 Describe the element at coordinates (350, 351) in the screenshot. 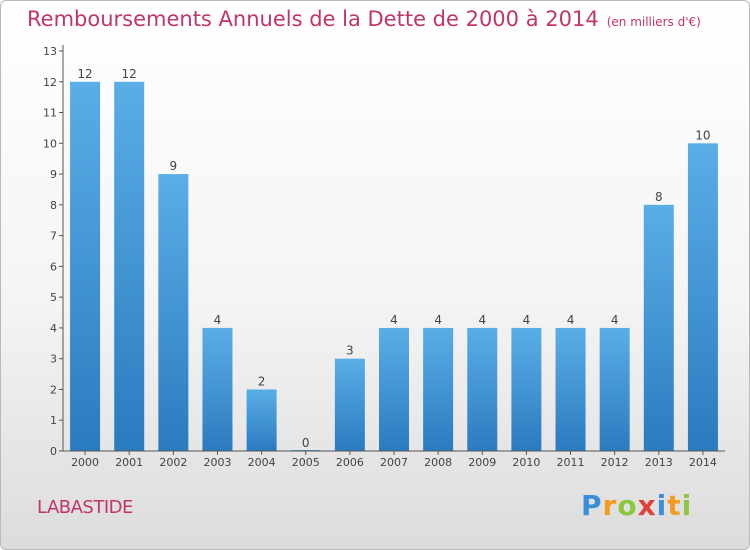

I see `data-label: 3` at that location.